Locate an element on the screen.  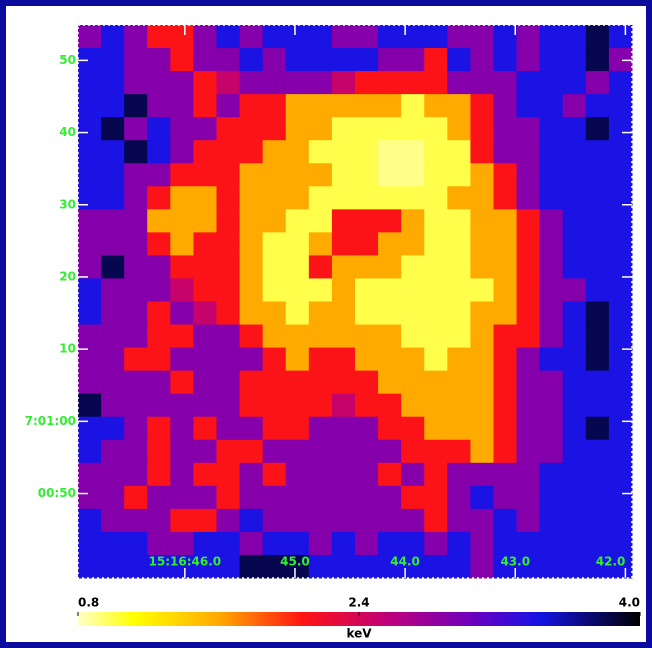
x-tick-label: 43.0 is located at coordinates (515, 562).